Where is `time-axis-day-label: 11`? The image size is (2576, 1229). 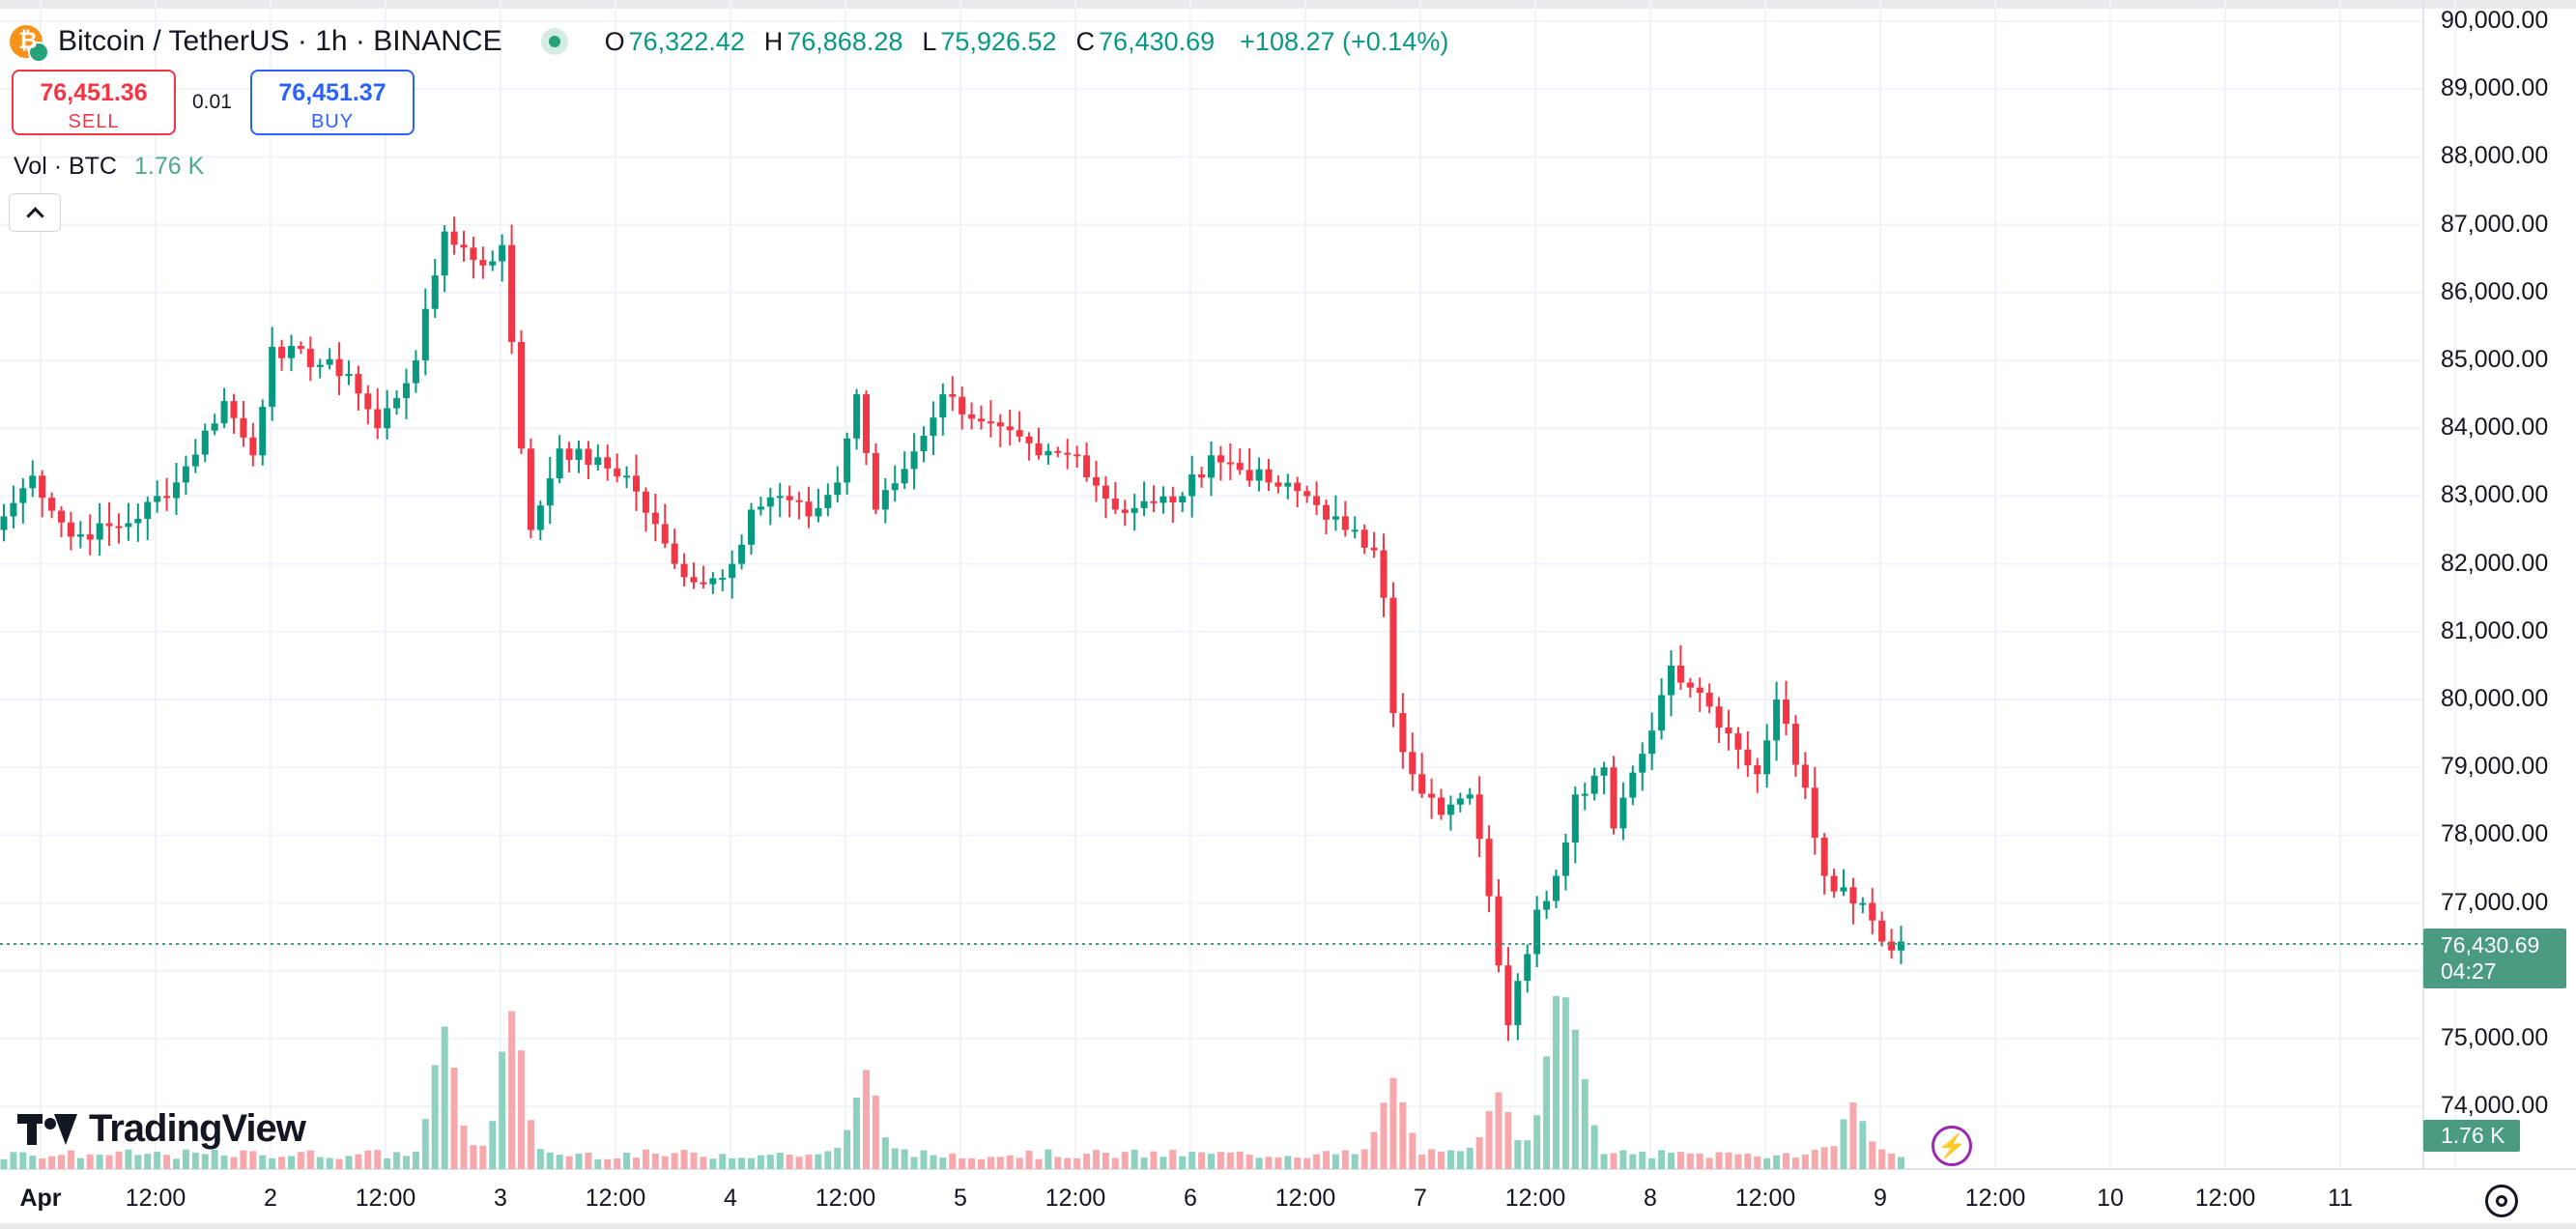
time-axis-day-label: 11 is located at coordinates (2341, 1198).